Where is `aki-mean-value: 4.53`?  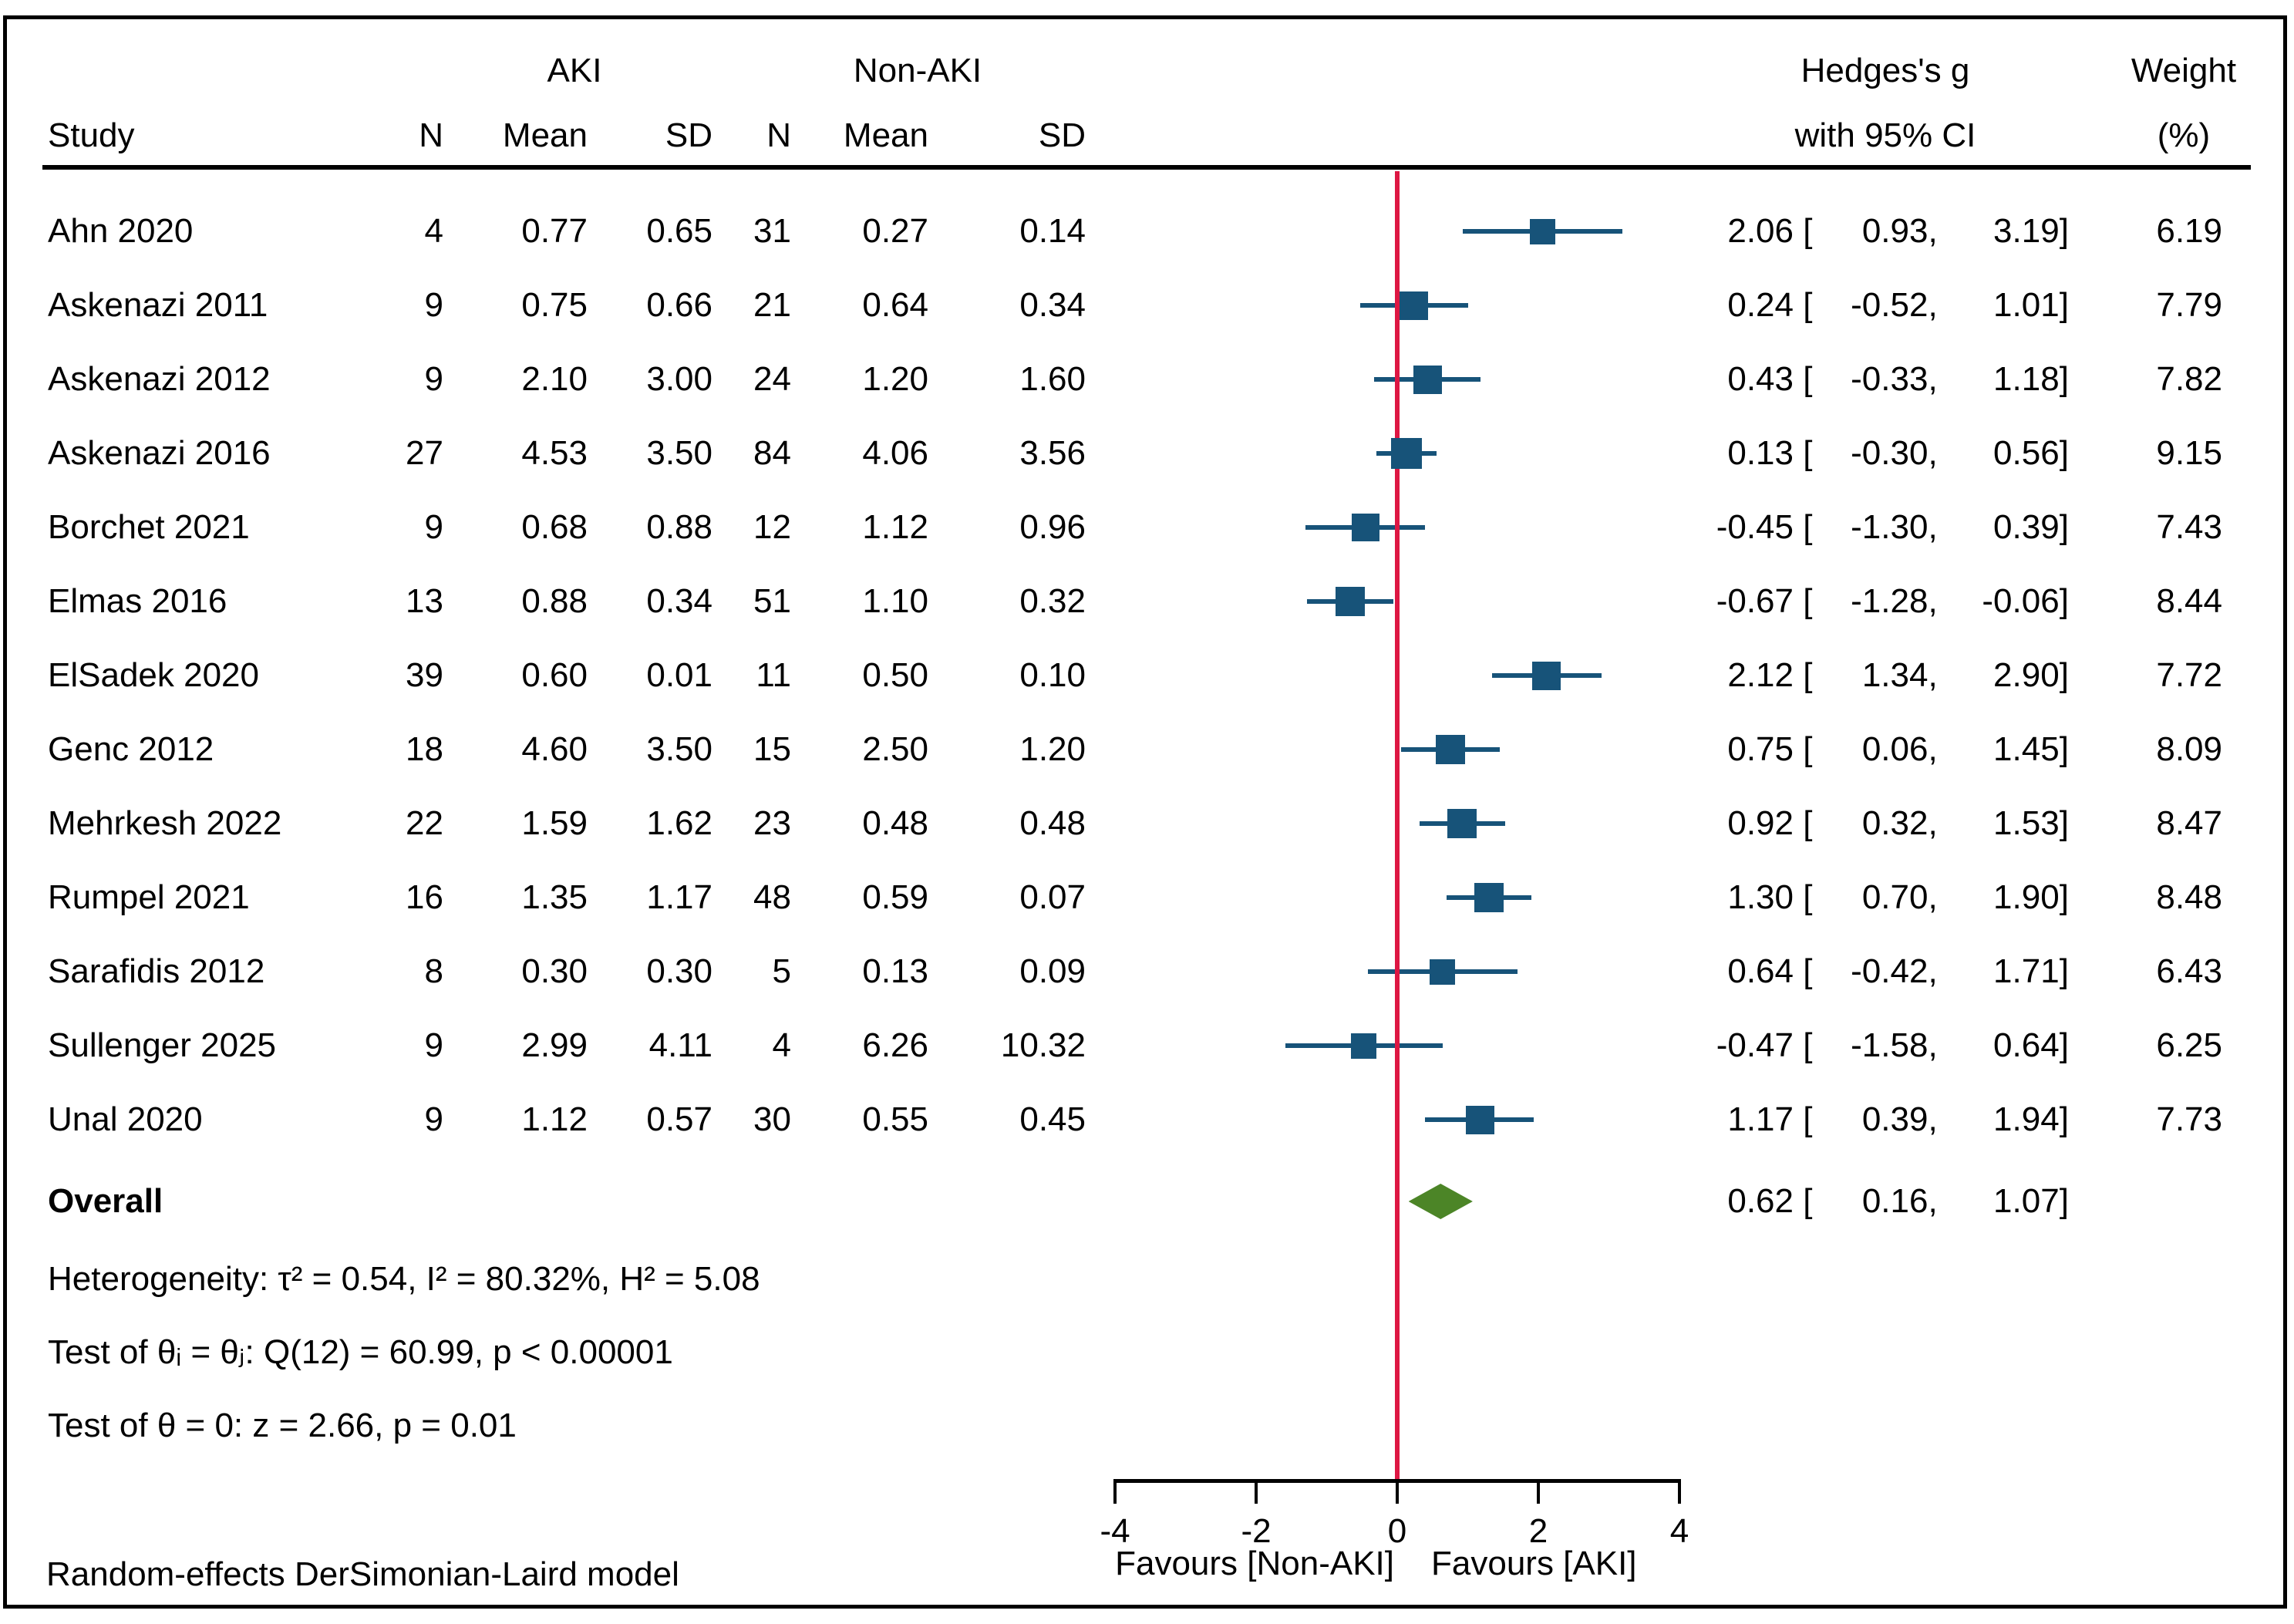
aki-mean-value: 4.53 is located at coordinates (554, 453).